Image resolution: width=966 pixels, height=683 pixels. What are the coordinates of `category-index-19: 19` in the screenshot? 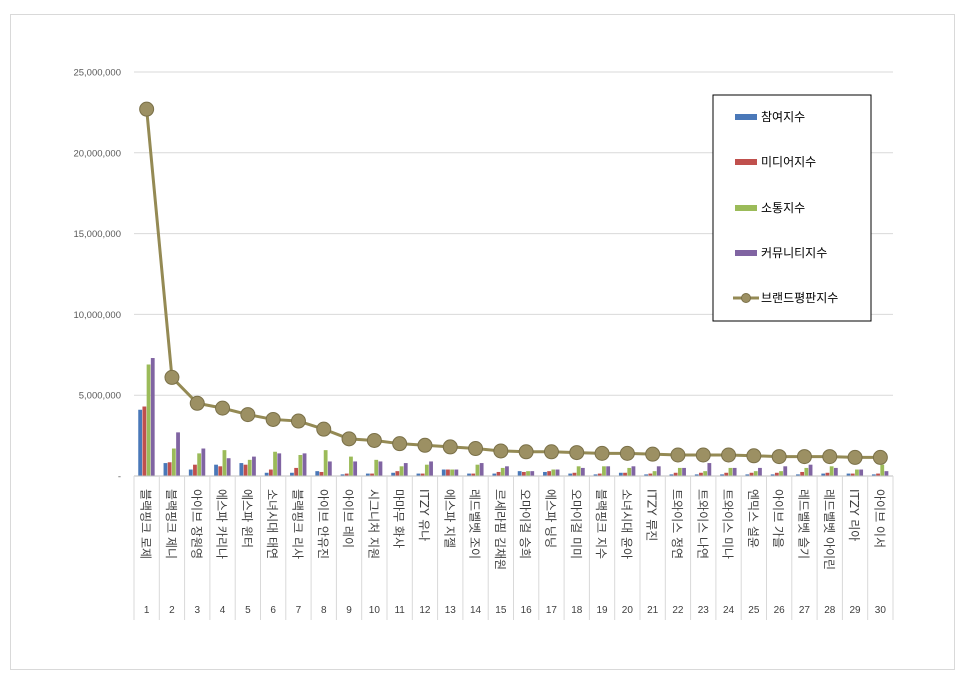 It's located at (602, 610).